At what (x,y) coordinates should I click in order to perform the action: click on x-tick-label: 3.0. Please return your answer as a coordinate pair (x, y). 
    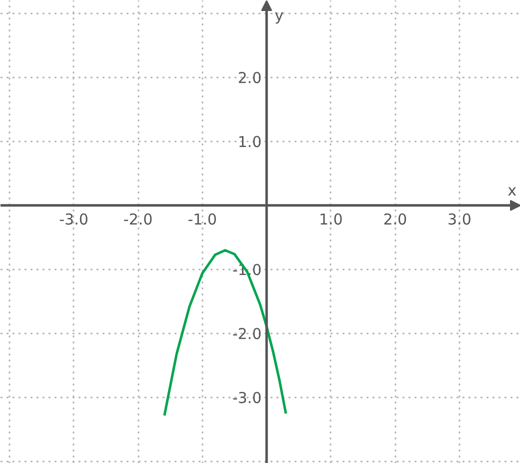
    Looking at the image, I should click on (460, 219).